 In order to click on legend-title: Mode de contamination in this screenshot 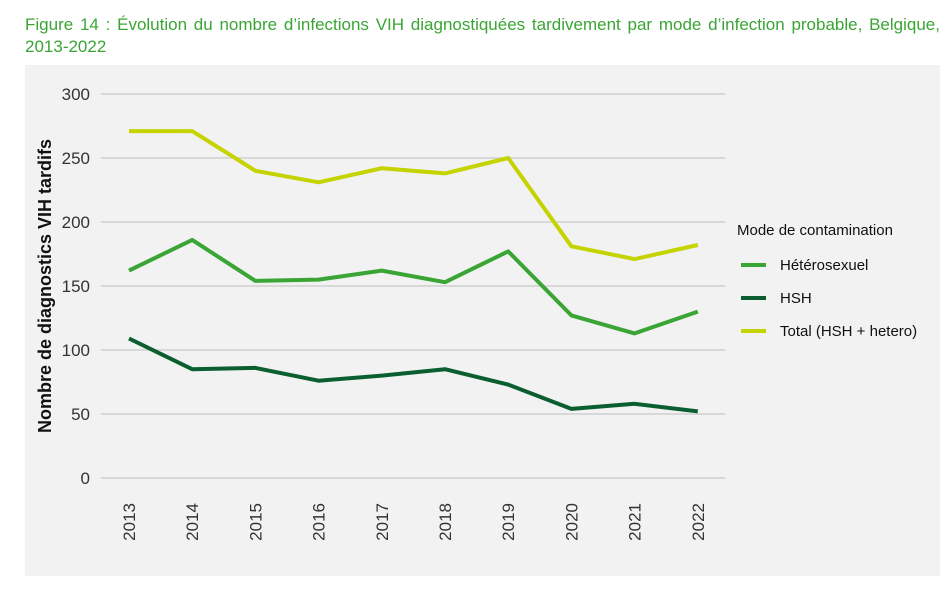, I will do `click(815, 230)`.